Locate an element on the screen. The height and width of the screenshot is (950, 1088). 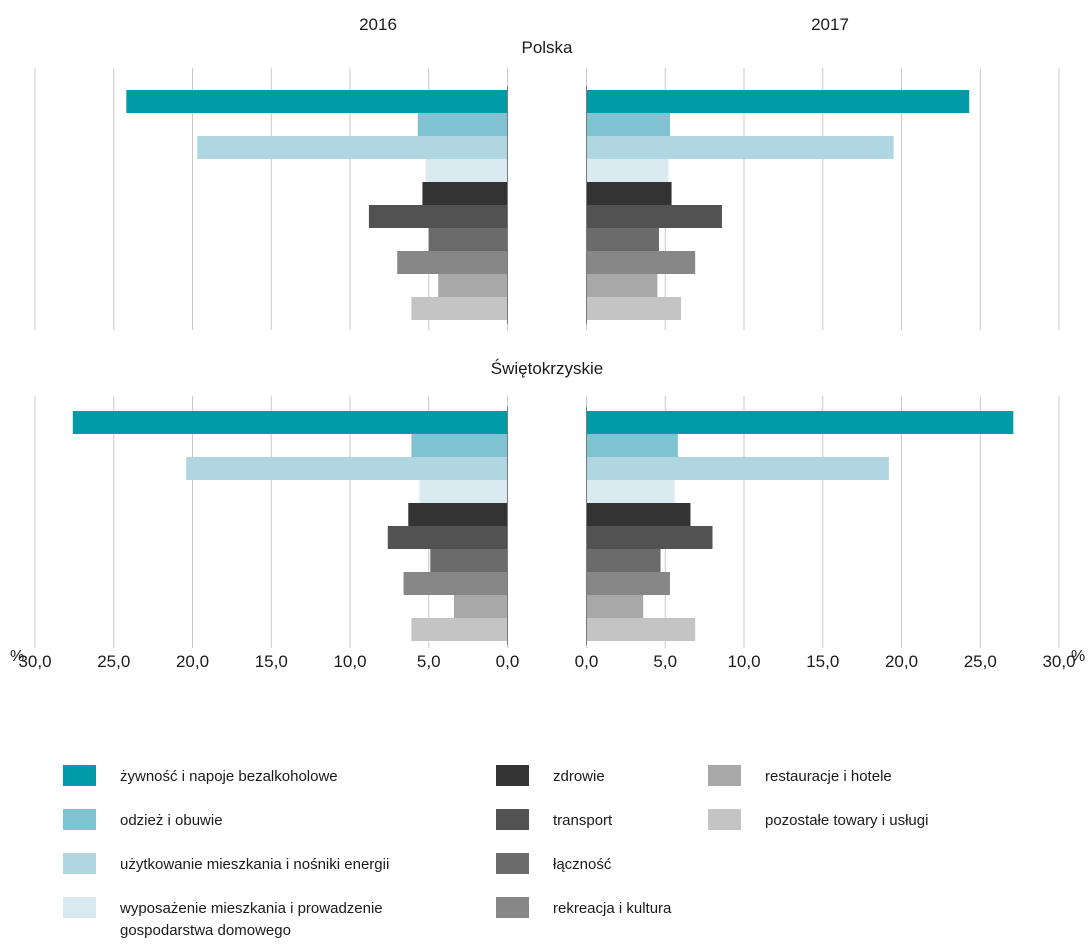
tick-label-left-6: 30,0 is located at coordinates (34, 661).